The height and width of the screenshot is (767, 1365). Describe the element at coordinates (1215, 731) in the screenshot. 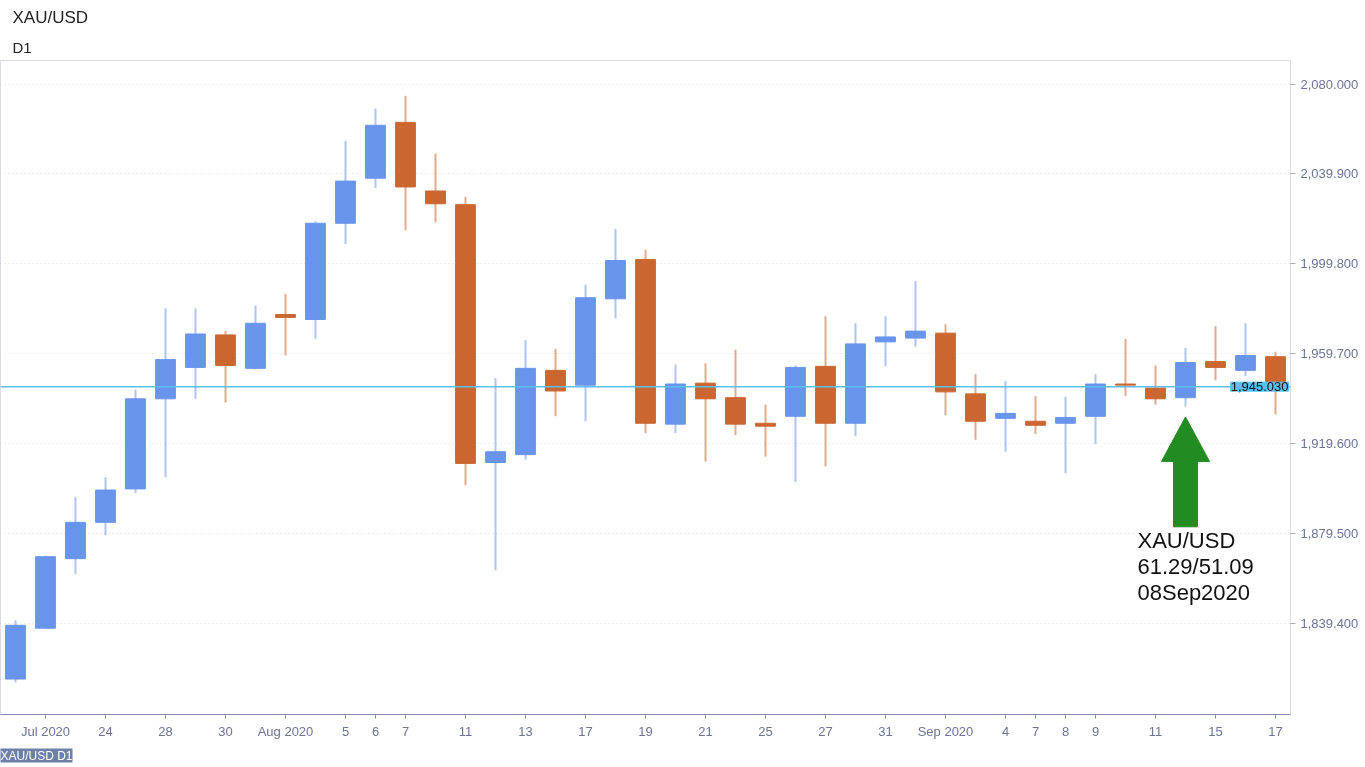

I see `x-tick-label: 15` at that location.